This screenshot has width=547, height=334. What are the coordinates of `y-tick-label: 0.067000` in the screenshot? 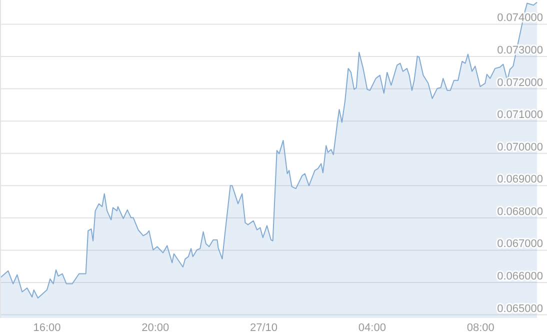 It's located at (520, 244).